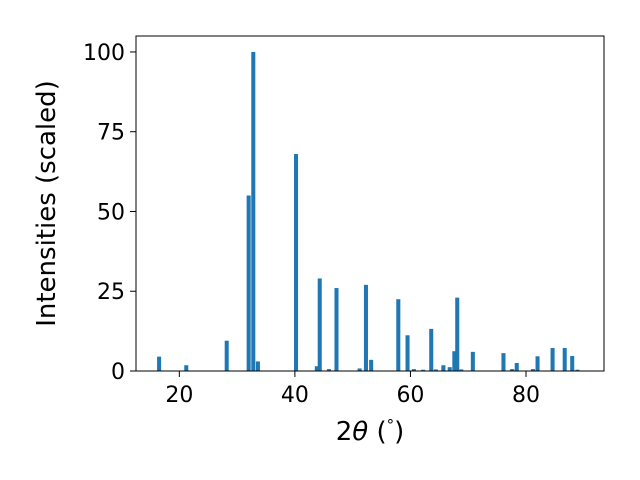 The height and width of the screenshot is (480, 640). Describe the element at coordinates (47, 203) in the screenshot. I see `y-axis-label: Intensities (scaled)` at that location.